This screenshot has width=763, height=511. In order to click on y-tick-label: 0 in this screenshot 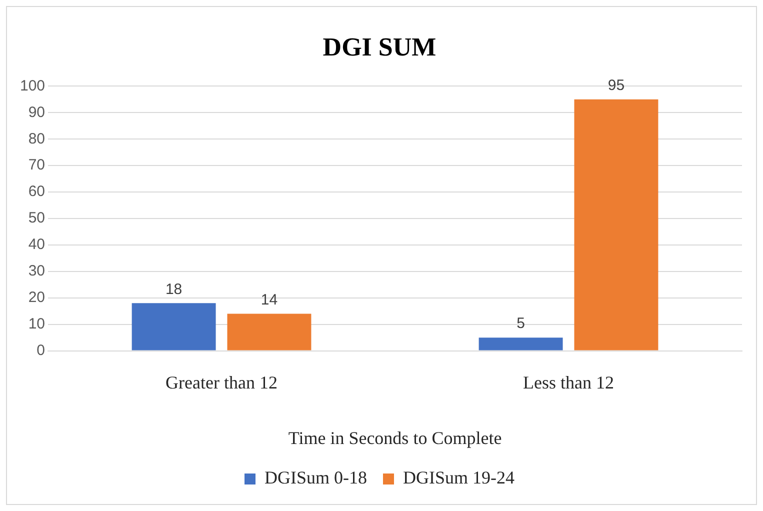, I will do `click(41, 350)`.